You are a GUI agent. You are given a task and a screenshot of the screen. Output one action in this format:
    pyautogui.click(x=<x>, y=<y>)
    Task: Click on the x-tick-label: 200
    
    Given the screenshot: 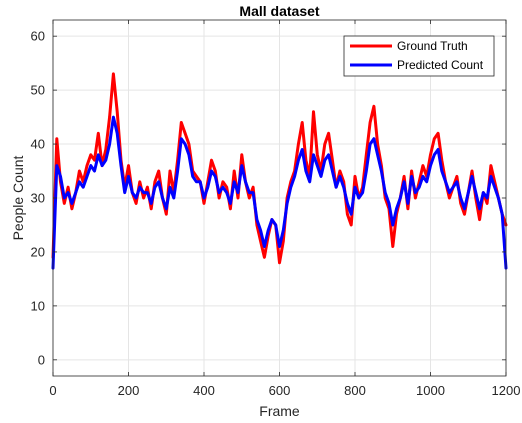 What is the action you would take?
    pyautogui.click(x=129, y=390)
    